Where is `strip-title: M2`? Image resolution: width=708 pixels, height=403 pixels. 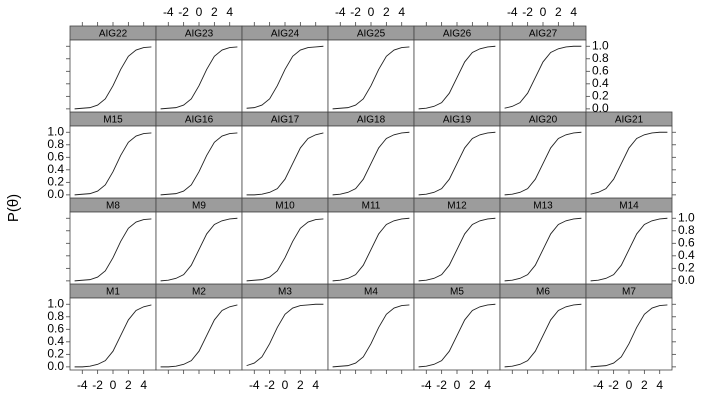
strip-title: M2 is located at coordinates (199, 292).